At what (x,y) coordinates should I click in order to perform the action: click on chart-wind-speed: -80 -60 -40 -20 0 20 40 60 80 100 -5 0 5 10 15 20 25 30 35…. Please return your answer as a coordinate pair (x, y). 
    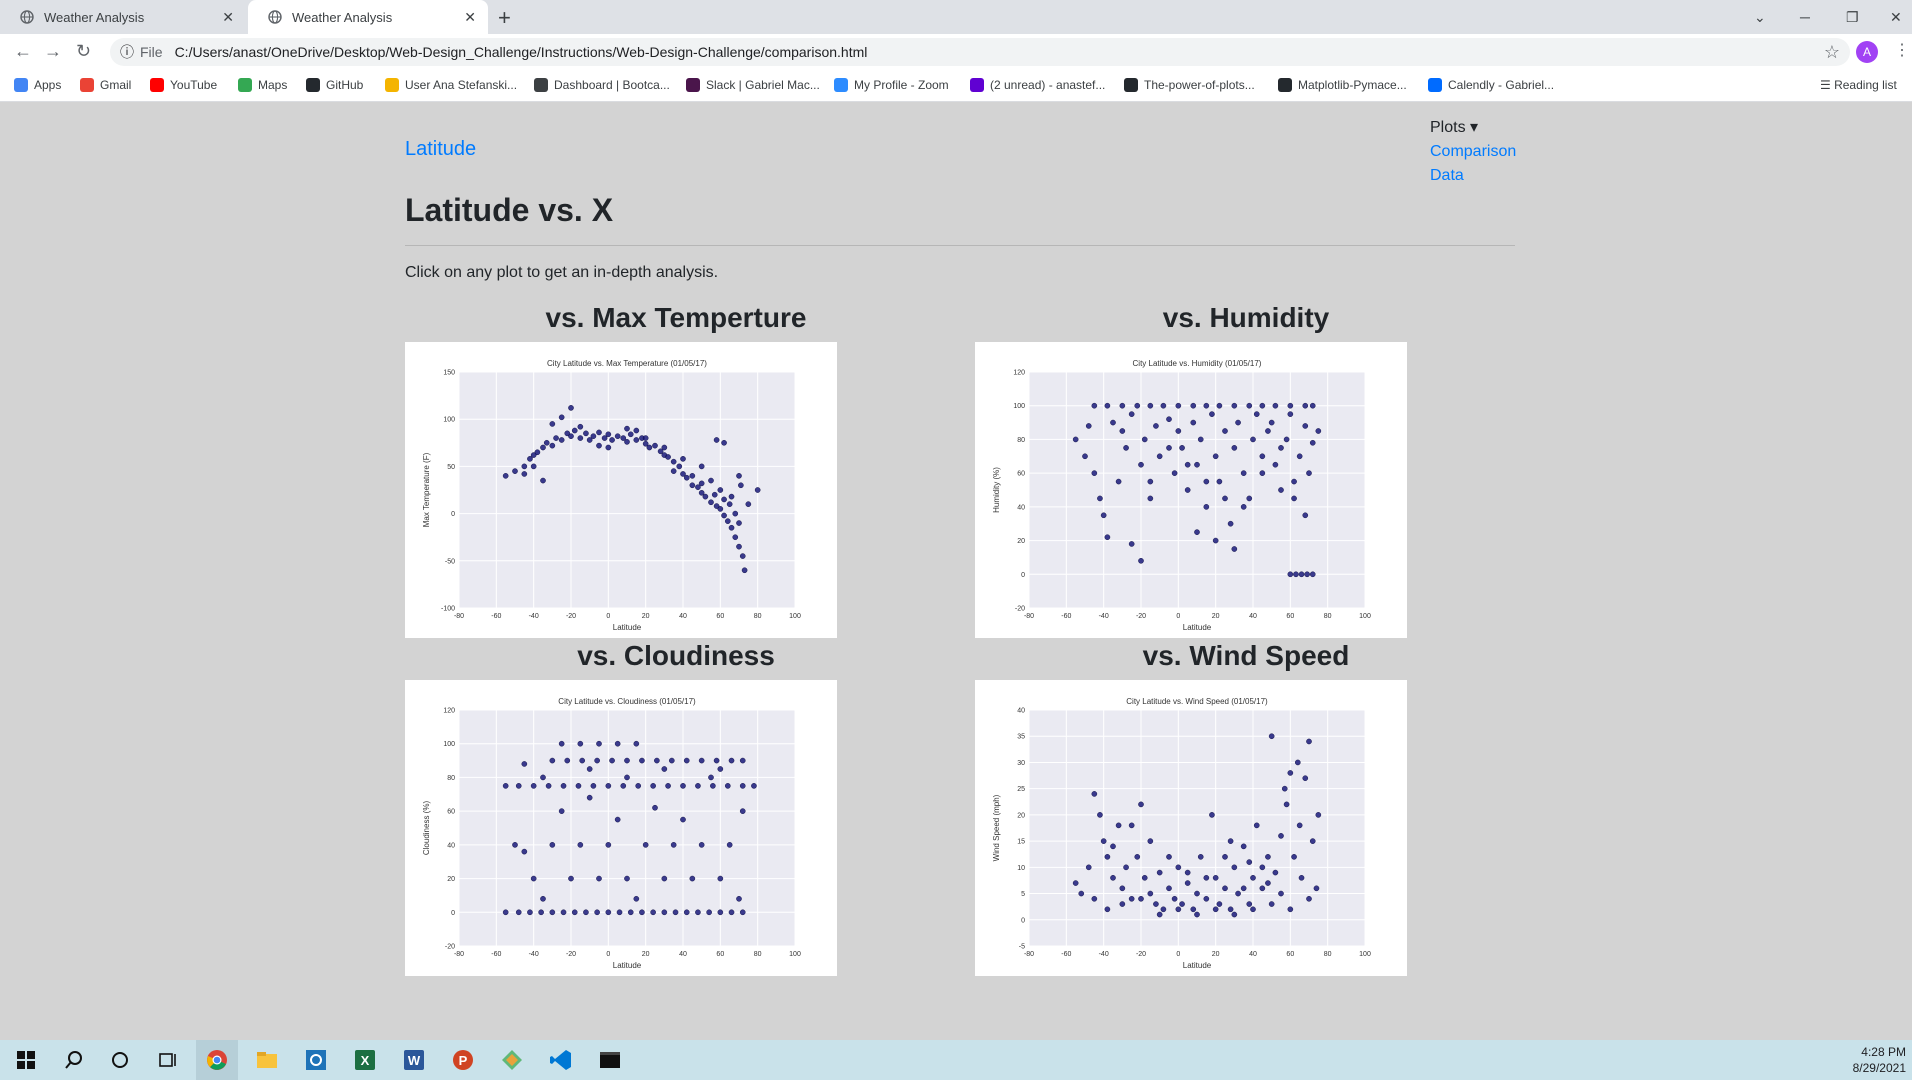
    Looking at the image, I should click on (1181, 833).